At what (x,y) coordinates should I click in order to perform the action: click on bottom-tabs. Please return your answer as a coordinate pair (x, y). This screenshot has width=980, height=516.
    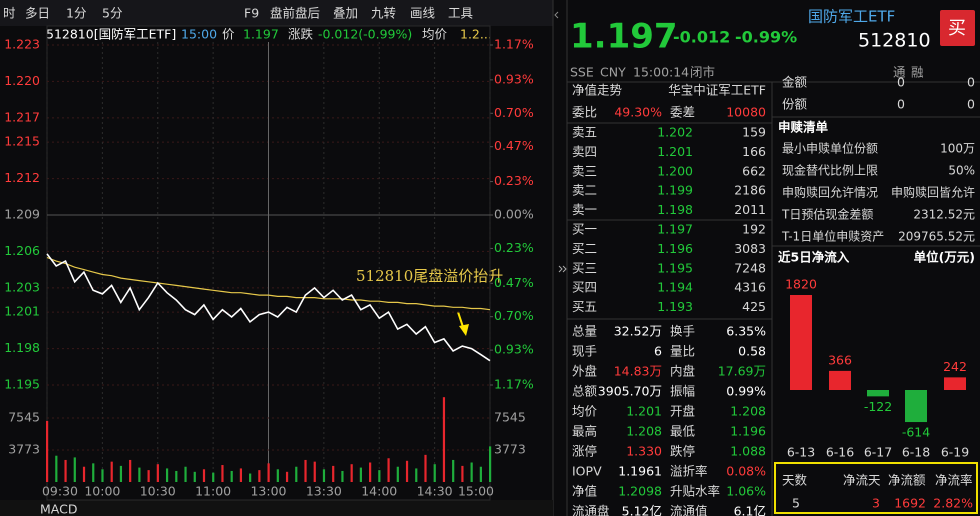
    Looking at the image, I should click on (276, 508).